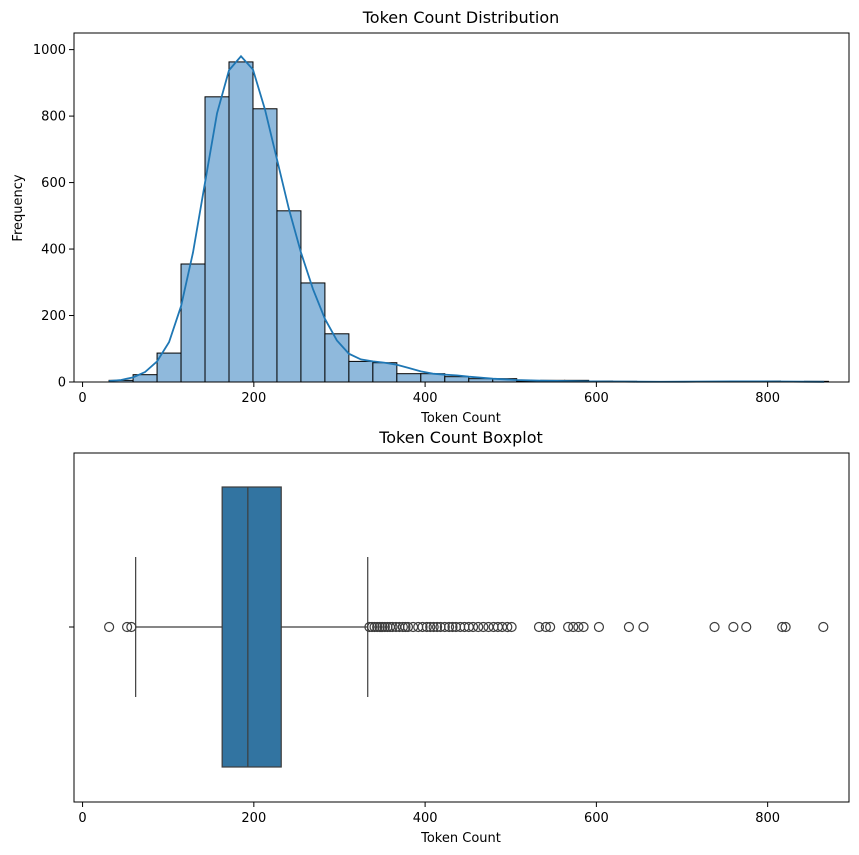 The image size is (859, 855). Describe the element at coordinates (461, 17) in the screenshot. I see `histogram-title: Token Count Distribution` at that location.